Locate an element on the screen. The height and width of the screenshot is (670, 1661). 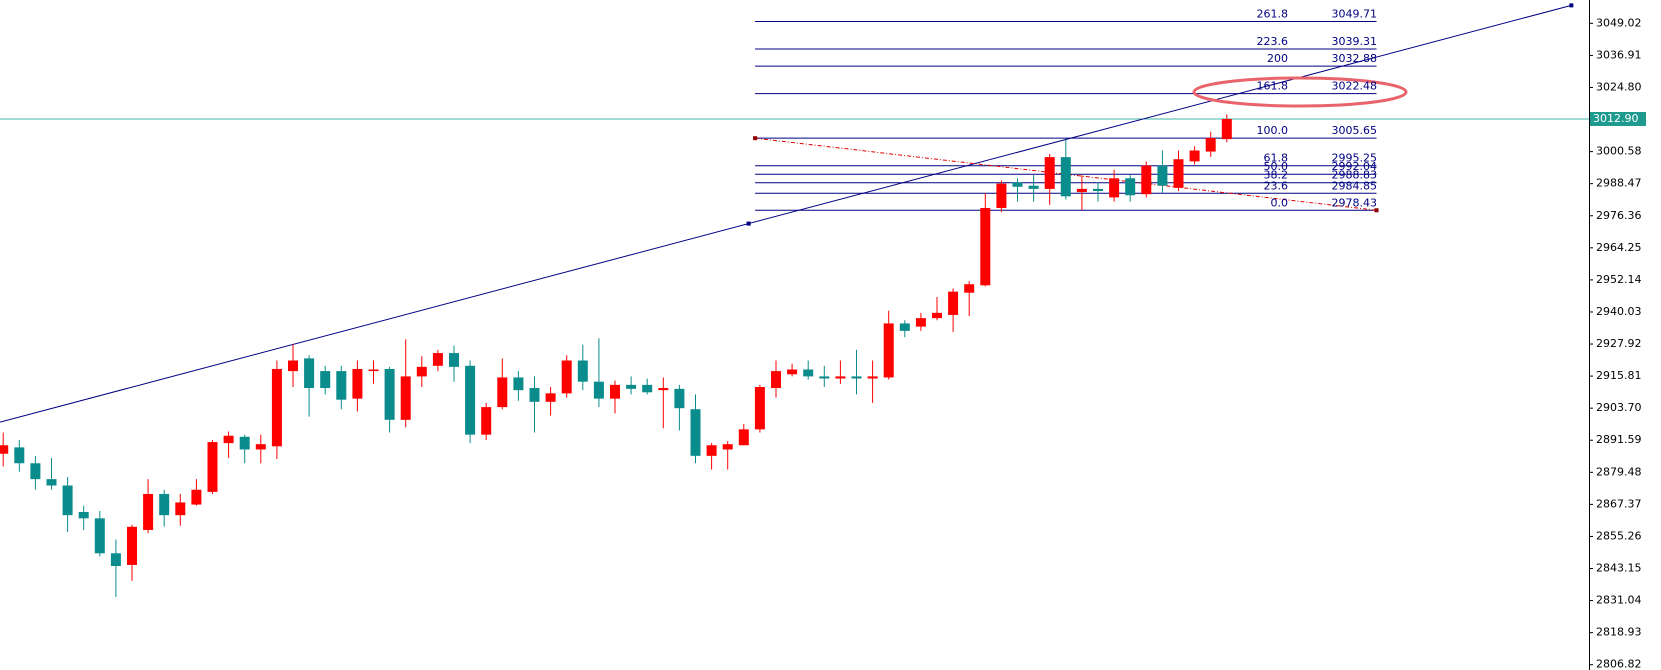
y-tick-label: 2818.93 is located at coordinates (1619, 632).